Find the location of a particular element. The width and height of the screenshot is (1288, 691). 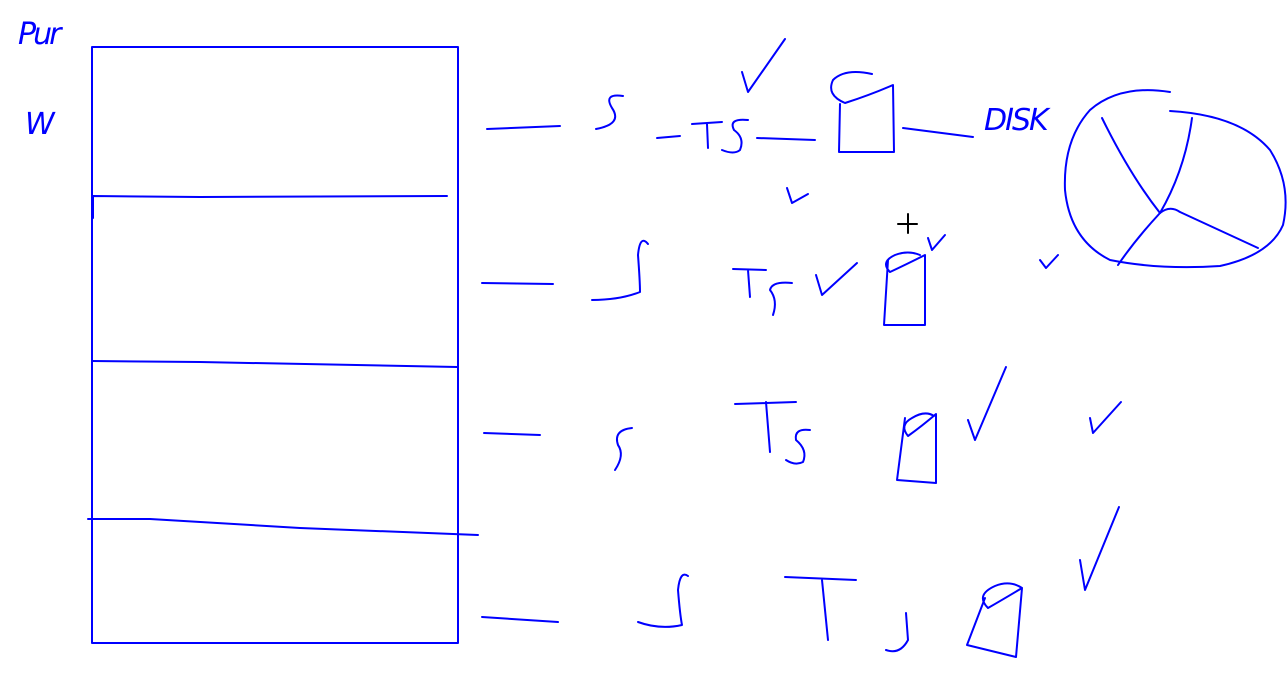

handwritten-label-disk: DISK is located at coordinates (1016, 120).